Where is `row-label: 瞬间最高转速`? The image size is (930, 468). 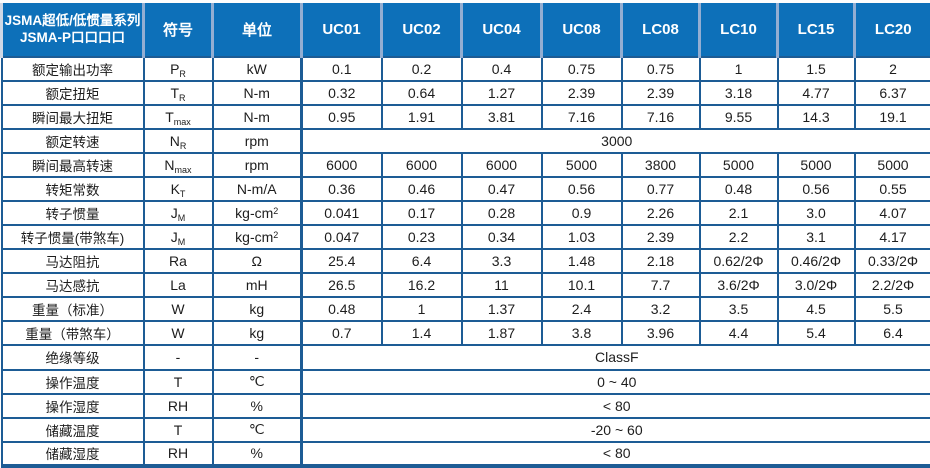
row-label: 瞬间最高转速 is located at coordinates (72, 164).